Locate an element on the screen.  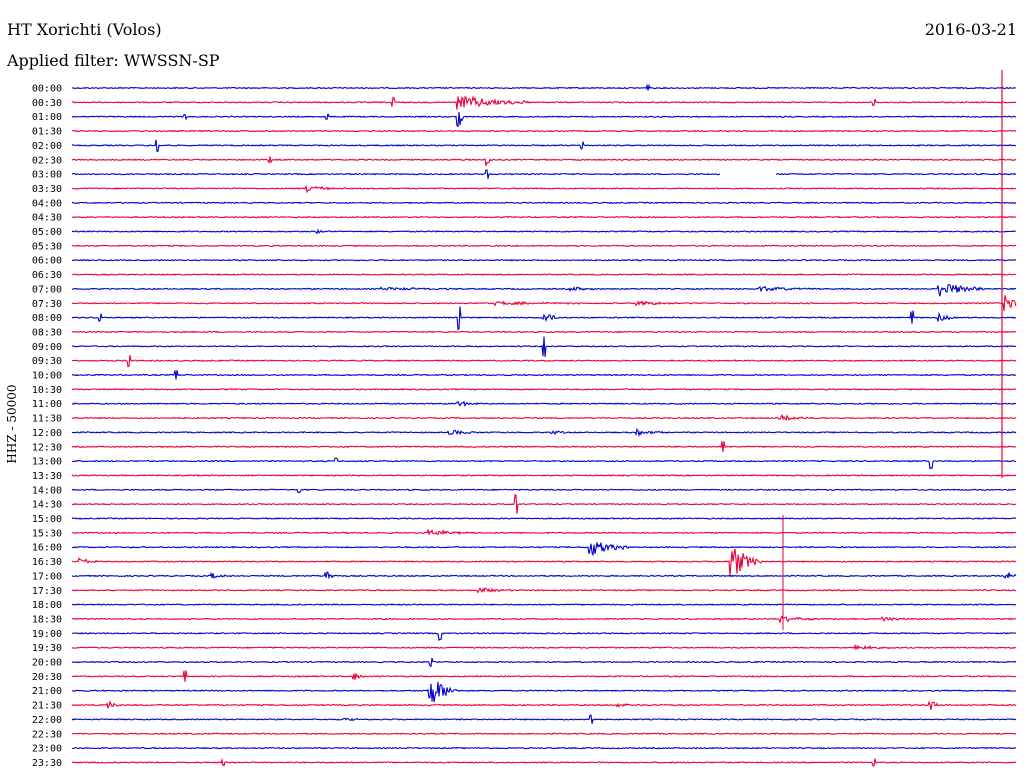
time-tick-label: 06:30 is located at coordinates (47, 275).